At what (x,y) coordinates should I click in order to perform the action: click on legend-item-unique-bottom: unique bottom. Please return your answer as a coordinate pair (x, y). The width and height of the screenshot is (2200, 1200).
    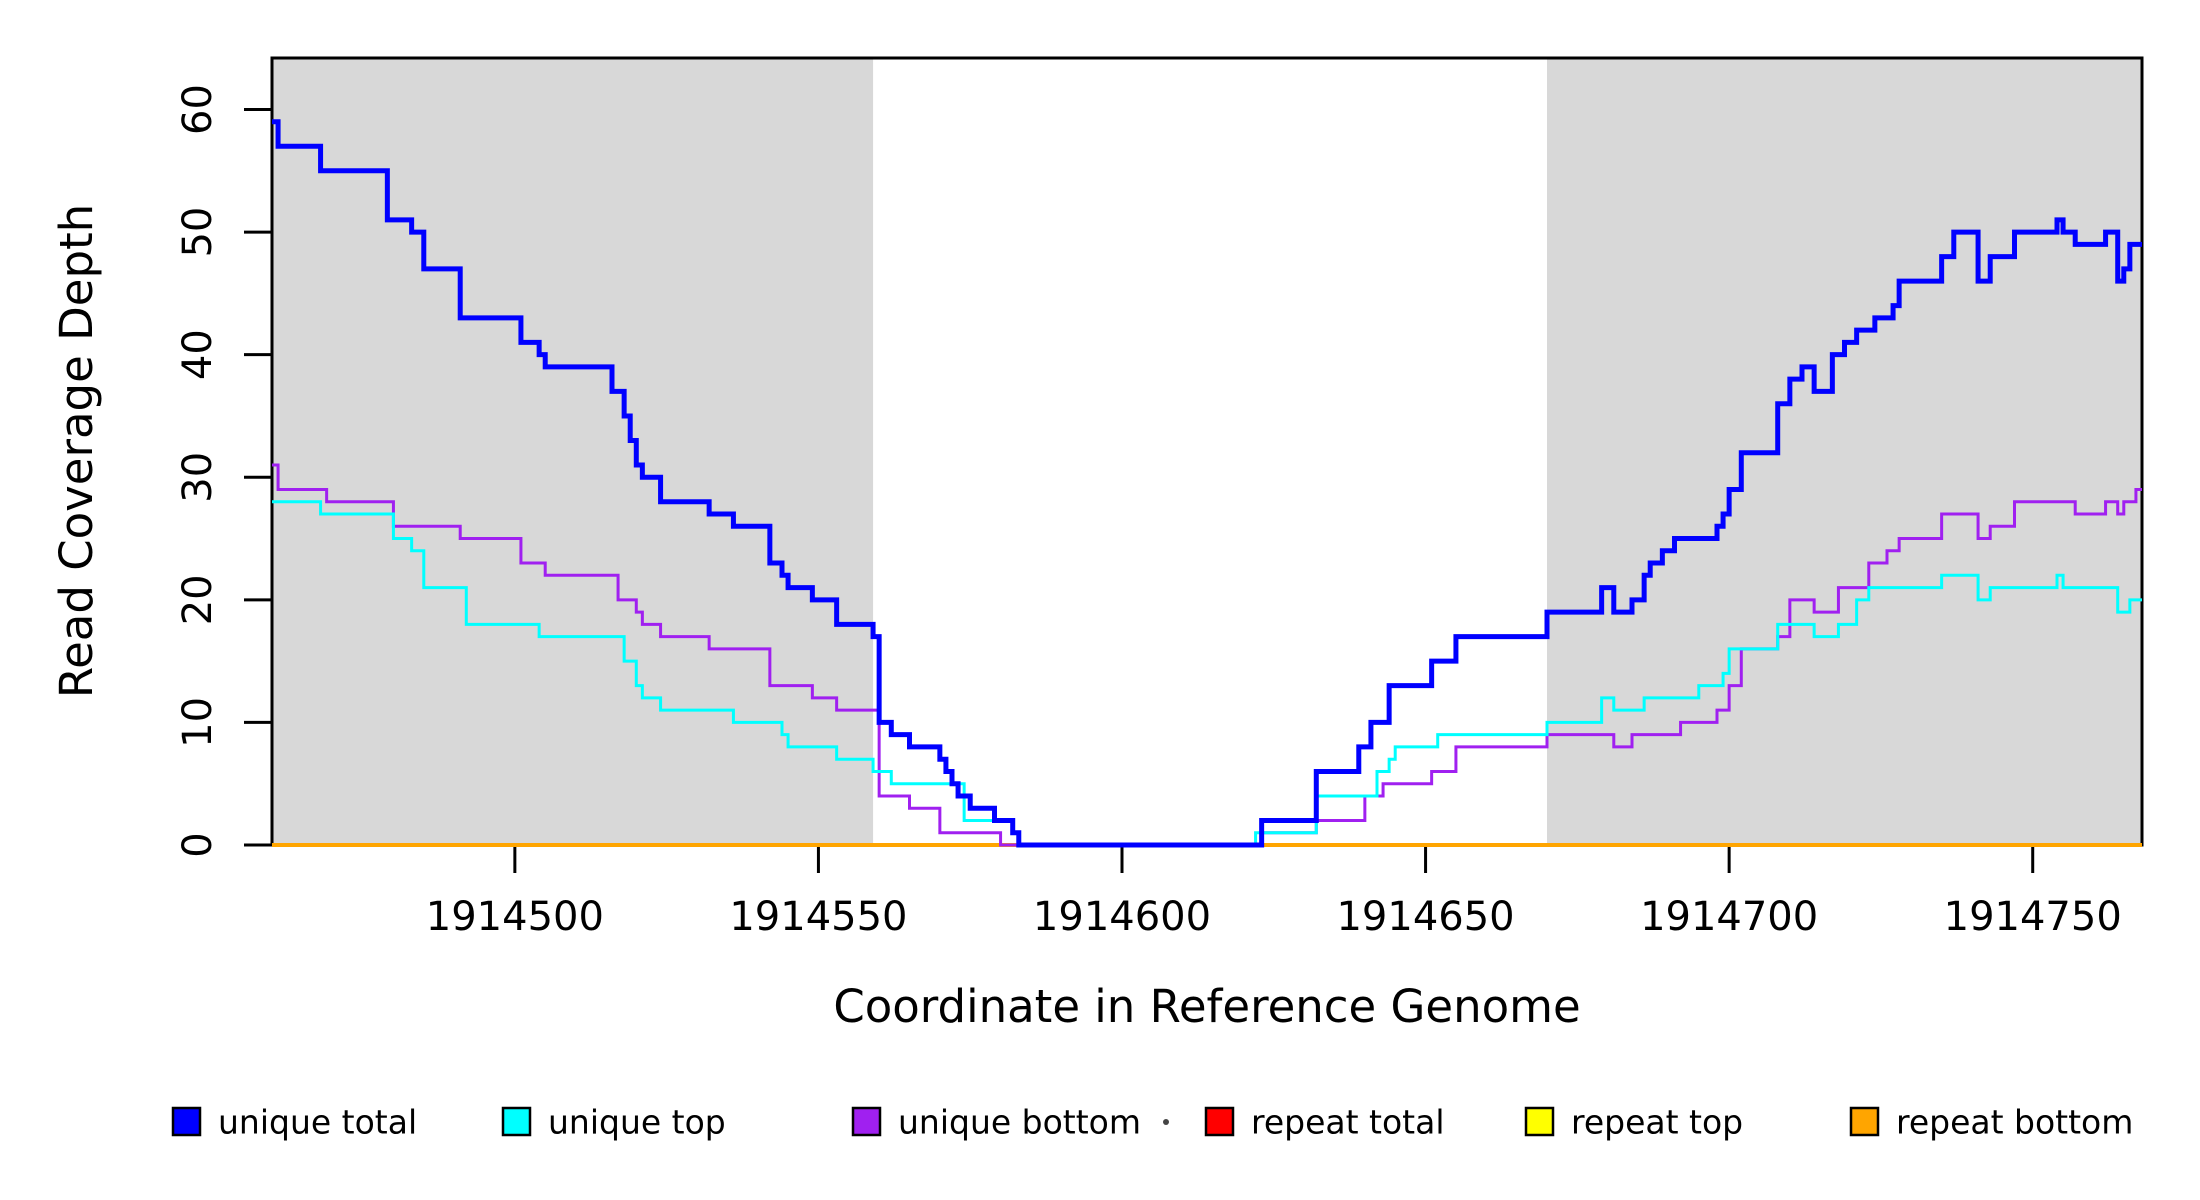
    Looking at the image, I should click on (996, 1122).